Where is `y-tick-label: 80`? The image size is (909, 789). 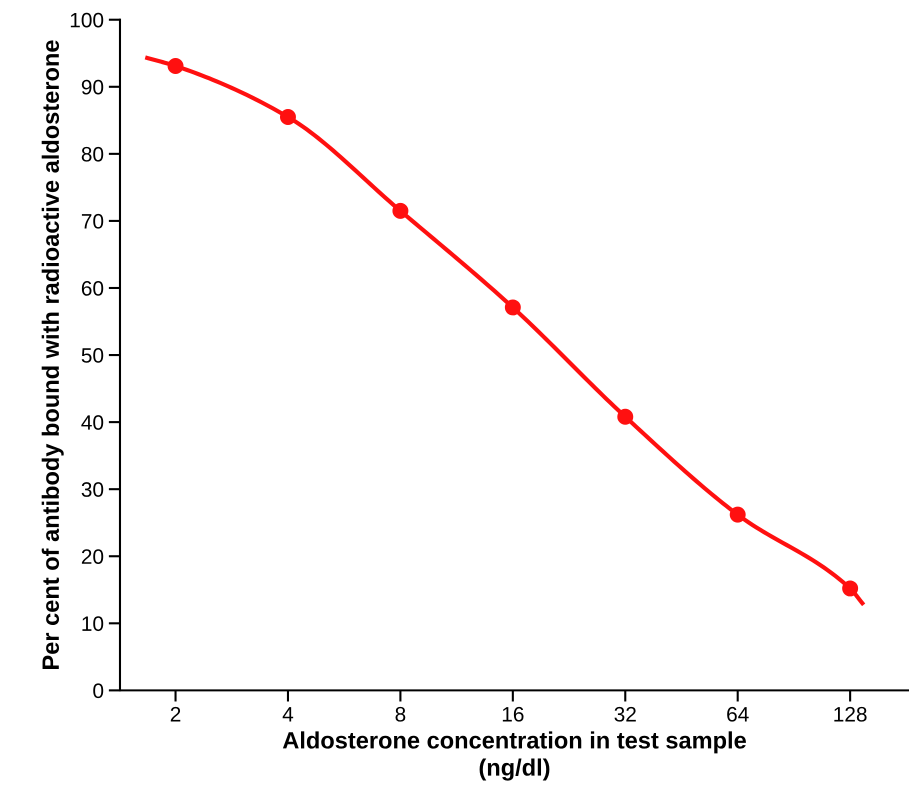 y-tick-label: 80 is located at coordinates (93, 154).